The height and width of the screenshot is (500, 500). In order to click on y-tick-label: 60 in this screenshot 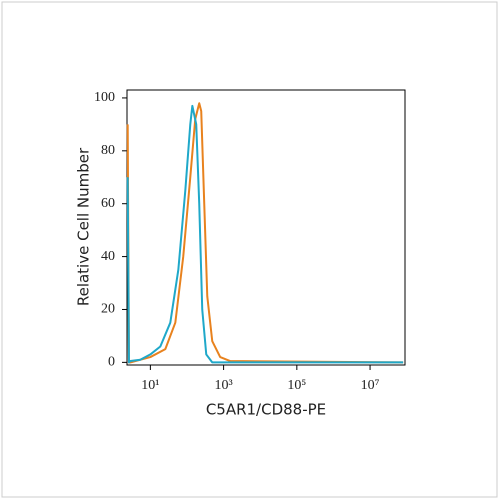, I will do `click(108, 203)`.